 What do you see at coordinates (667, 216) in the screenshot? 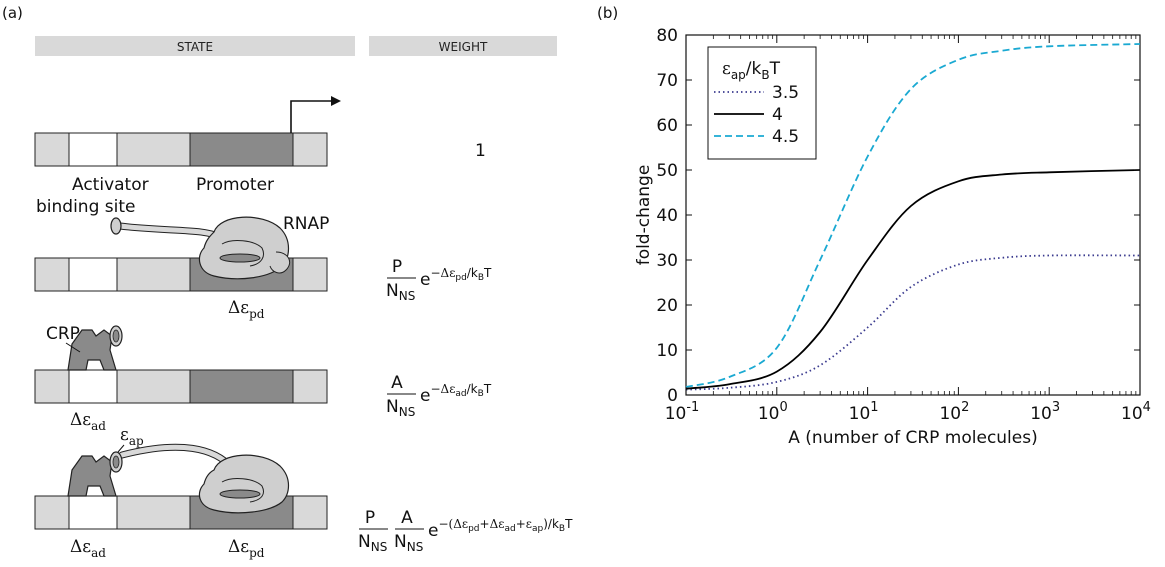
I see `y-tick-label: 40` at bounding box center [667, 216].